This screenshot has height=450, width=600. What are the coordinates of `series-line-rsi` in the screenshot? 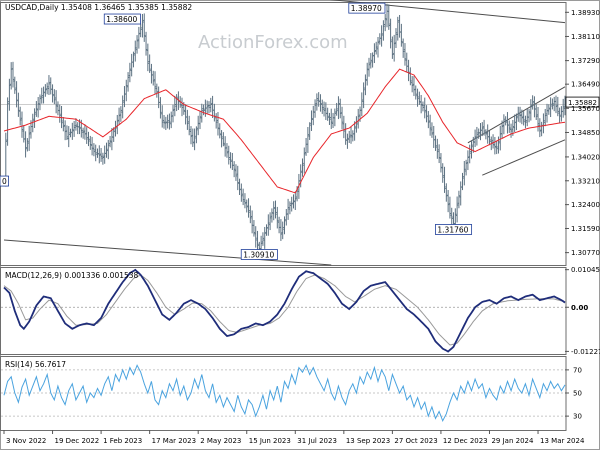 It's located at (284, 393).